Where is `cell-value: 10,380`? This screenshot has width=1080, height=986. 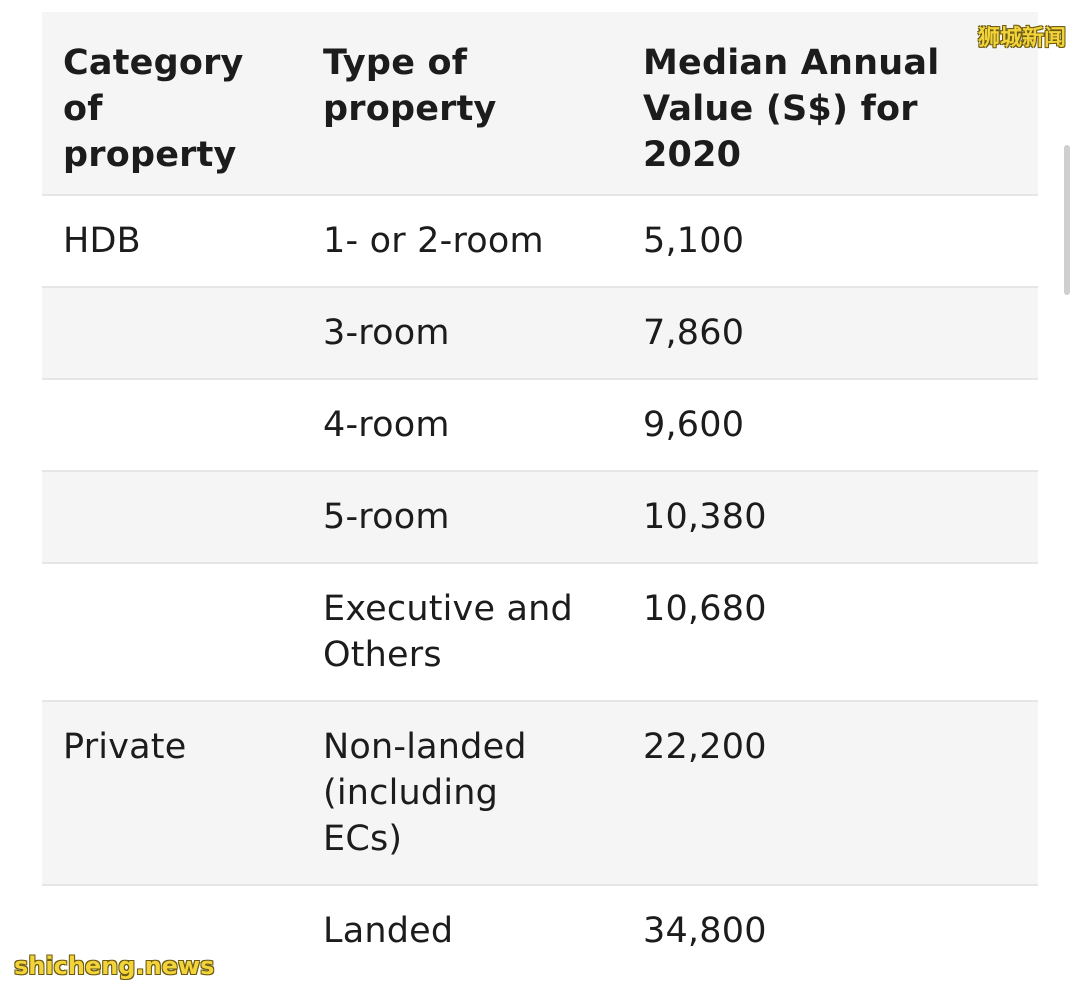 cell-value: 10,380 is located at coordinates (830, 517).